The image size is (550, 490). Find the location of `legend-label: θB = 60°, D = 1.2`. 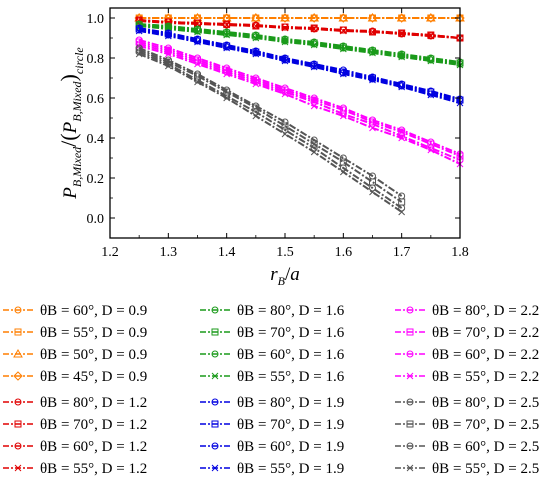

legend-label: θB = 60°, D = 1.2 is located at coordinates (93, 447).